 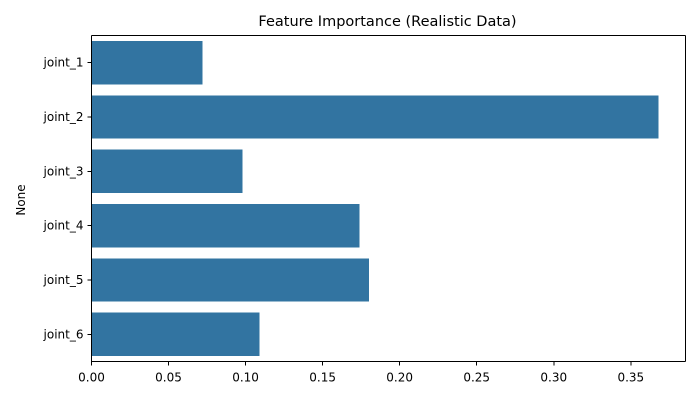 What do you see at coordinates (63, 117) in the screenshot?
I see `y-tick-label-joint_2: joint_2` at bounding box center [63, 117].